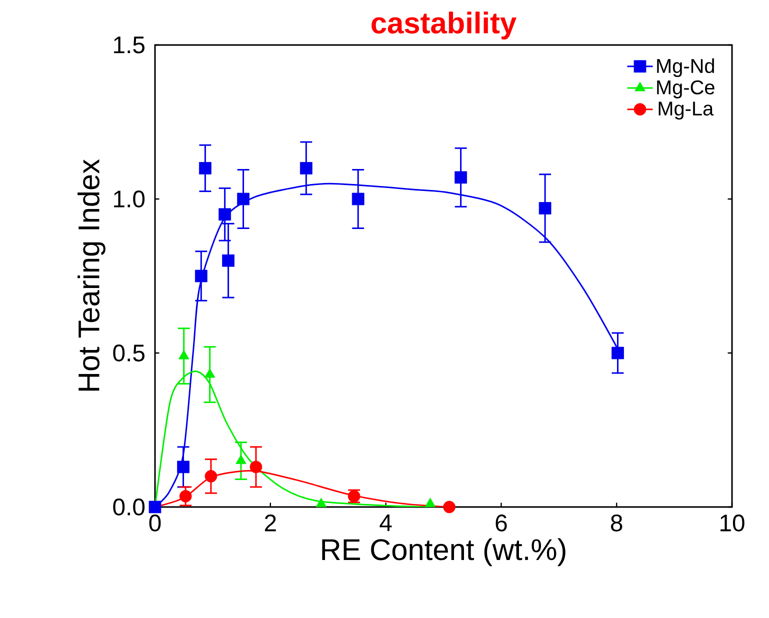 This screenshot has height=618, width=769. I want to click on x-tick-label: 2, so click(270, 523).